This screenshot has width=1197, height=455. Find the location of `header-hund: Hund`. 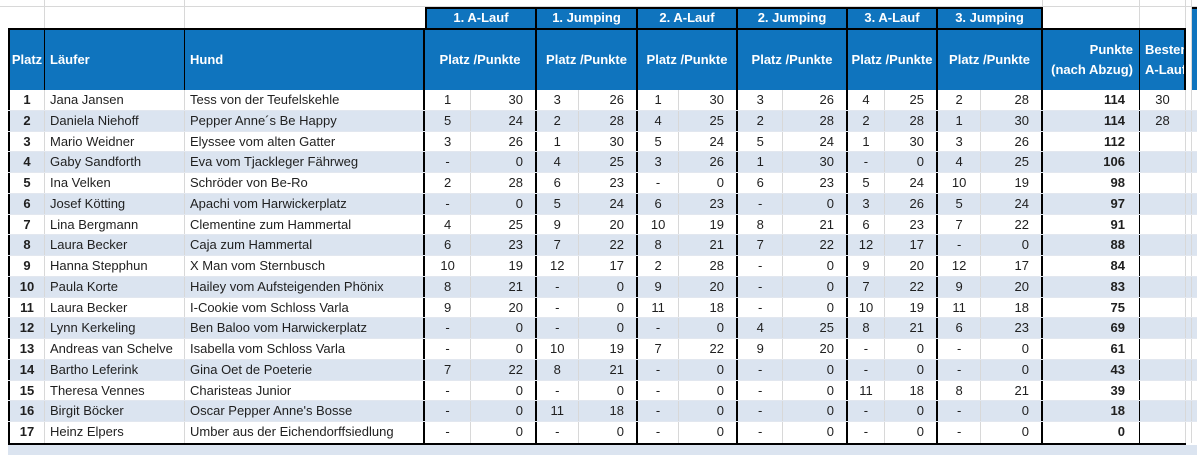

header-hund: Hund is located at coordinates (305, 59).